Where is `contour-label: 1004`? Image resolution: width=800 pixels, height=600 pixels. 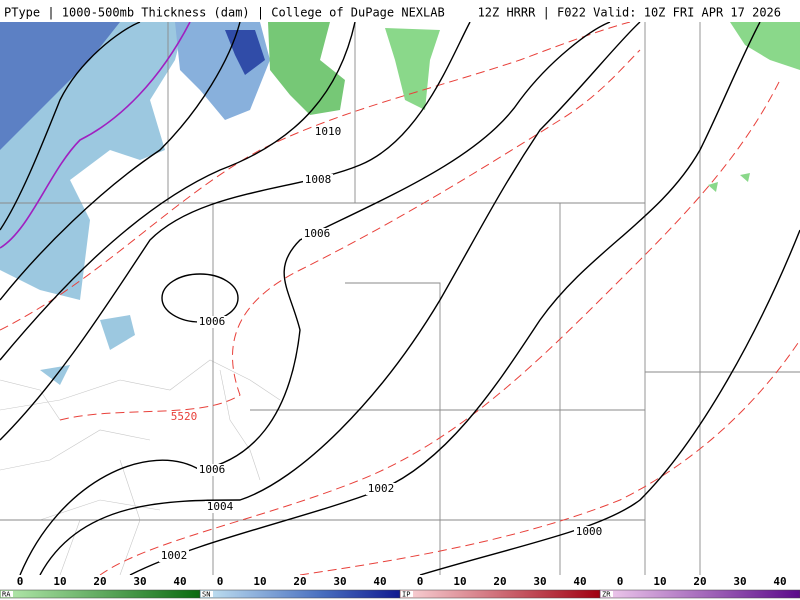 contour-label: 1004 is located at coordinates (220, 506).